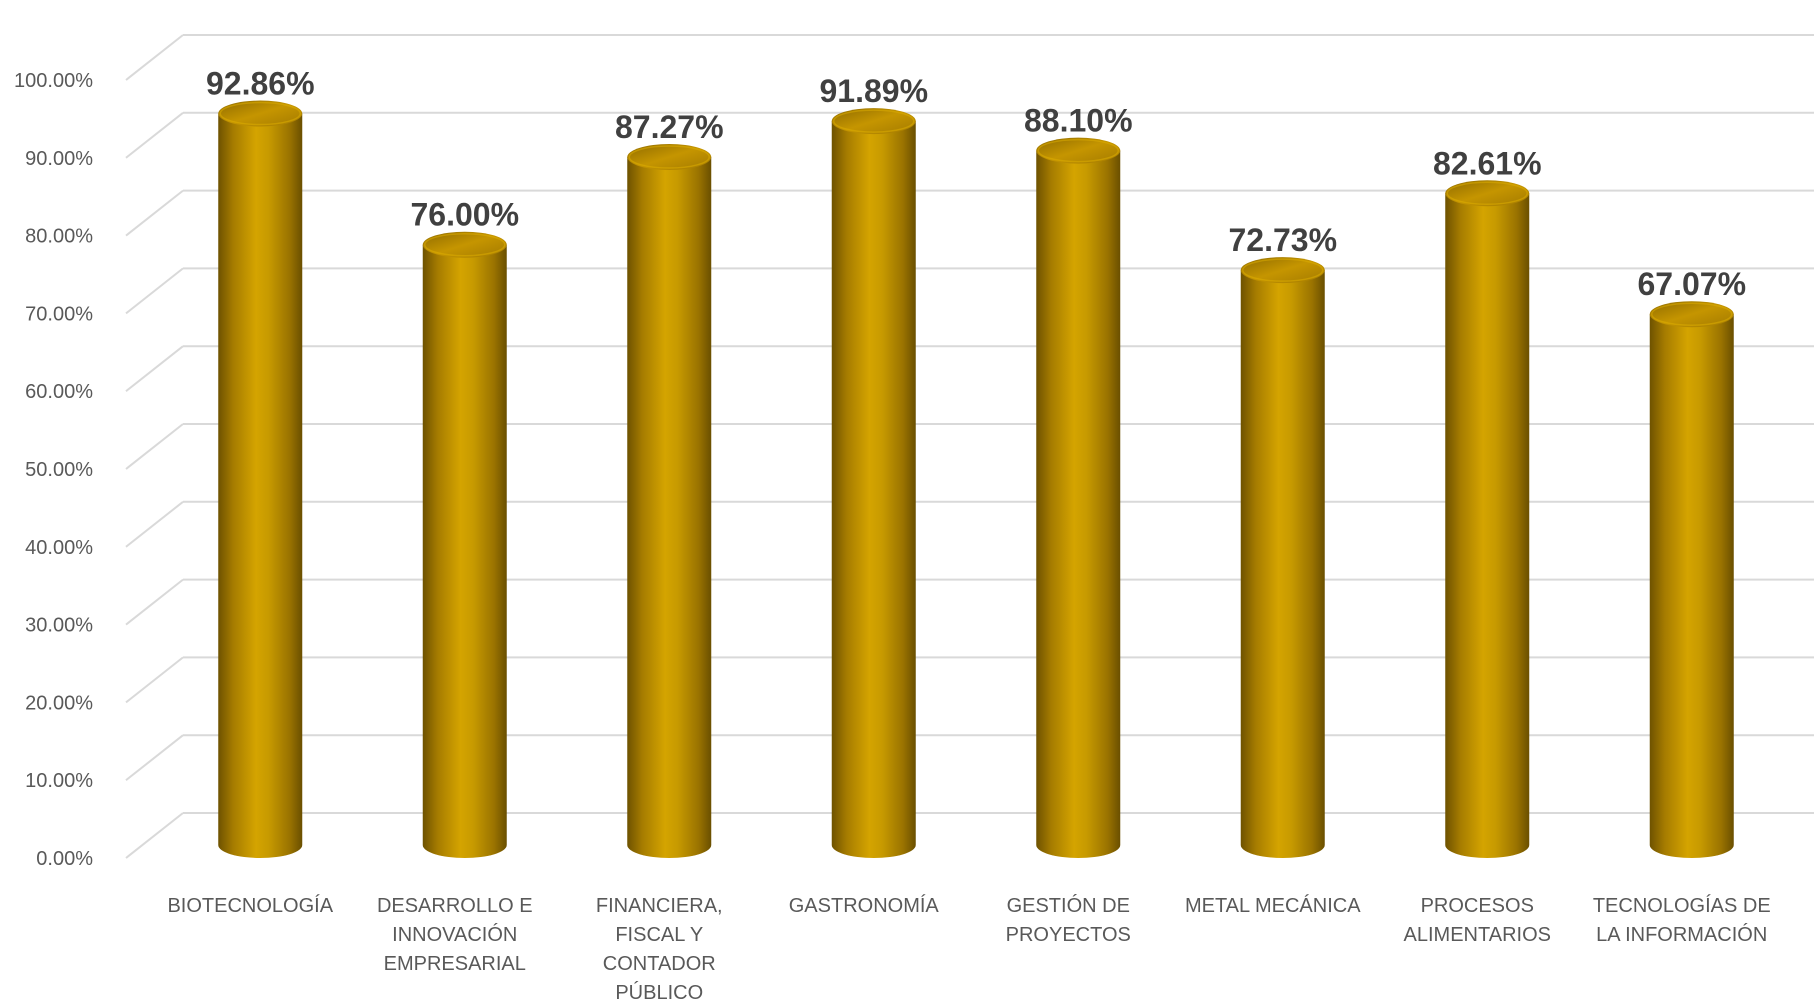 This screenshot has width=1814, height=1003. What do you see at coordinates (260, 84) in the screenshot?
I see `data-label: 92.86%` at bounding box center [260, 84].